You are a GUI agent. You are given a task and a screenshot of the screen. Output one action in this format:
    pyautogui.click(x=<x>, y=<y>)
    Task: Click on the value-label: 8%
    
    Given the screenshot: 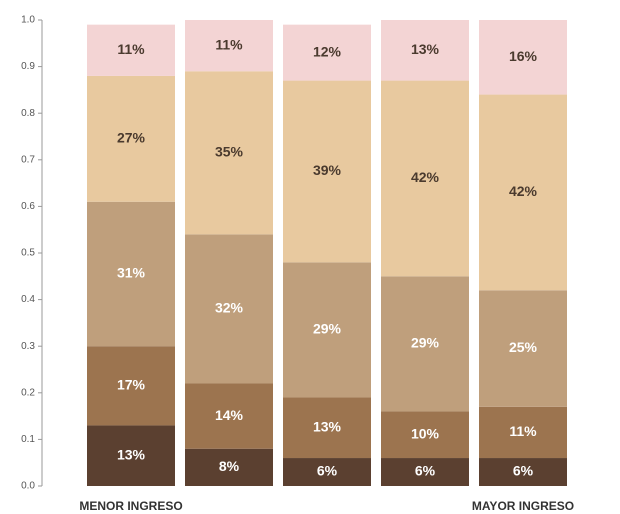 What is the action you would take?
    pyautogui.click(x=229, y=466)
    